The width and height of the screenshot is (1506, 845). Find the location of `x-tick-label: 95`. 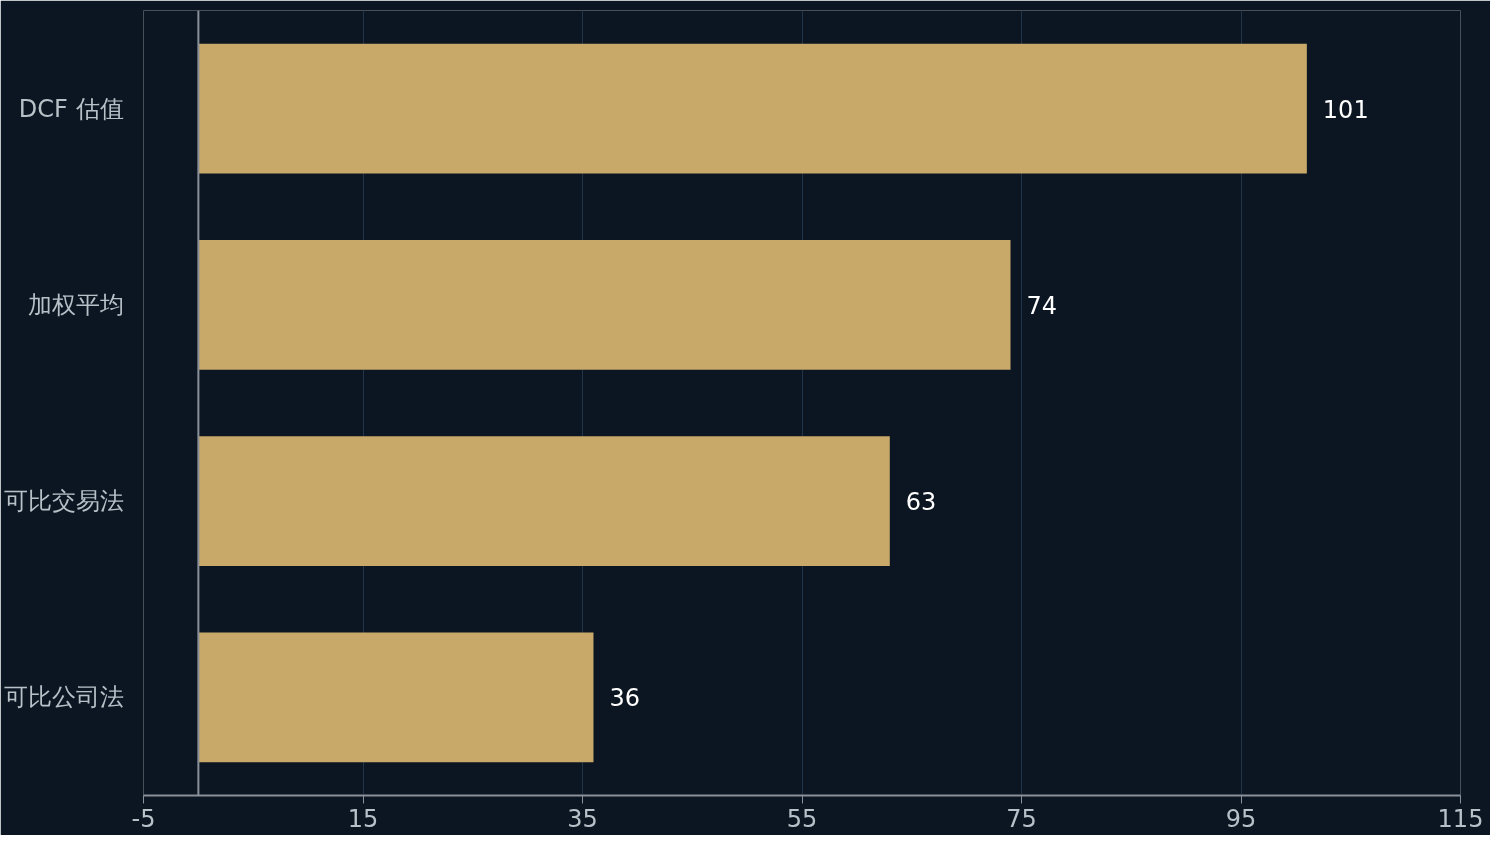

x-tick-label: 95 is located at coordinates (1241, 818).